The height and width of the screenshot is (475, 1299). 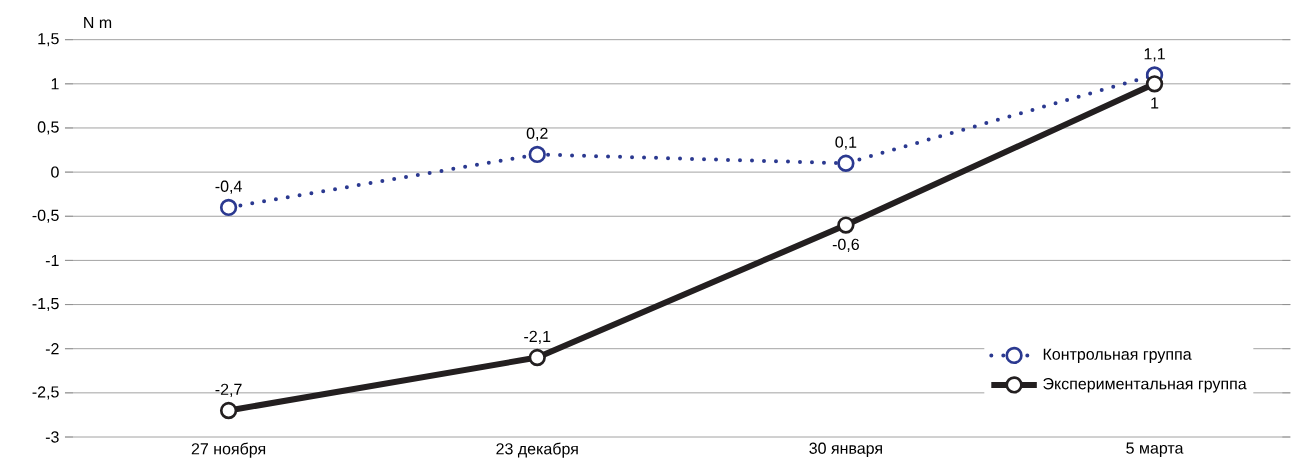 I want to click on legend-label: Экспериментальная группа, so click(x=1145, y=385).